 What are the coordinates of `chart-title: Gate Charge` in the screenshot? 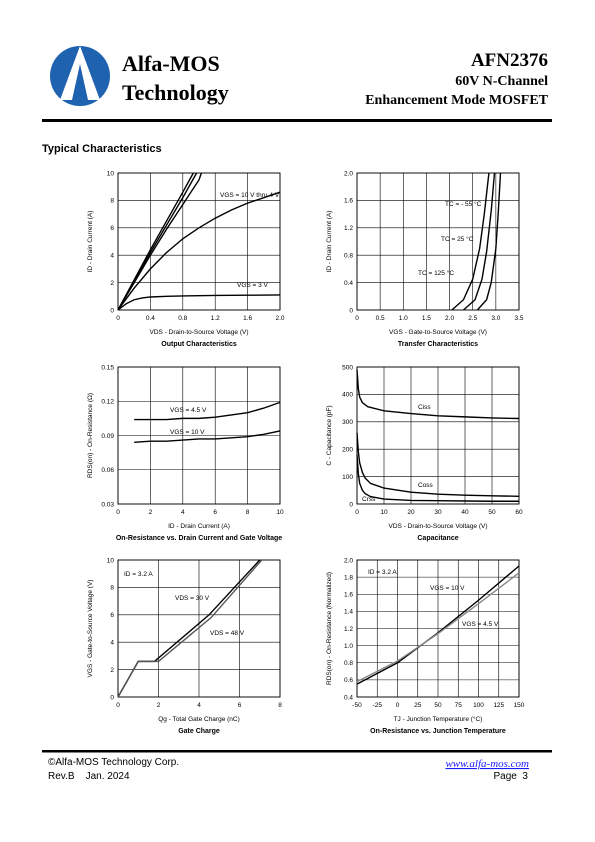 It's located at (199, 731).